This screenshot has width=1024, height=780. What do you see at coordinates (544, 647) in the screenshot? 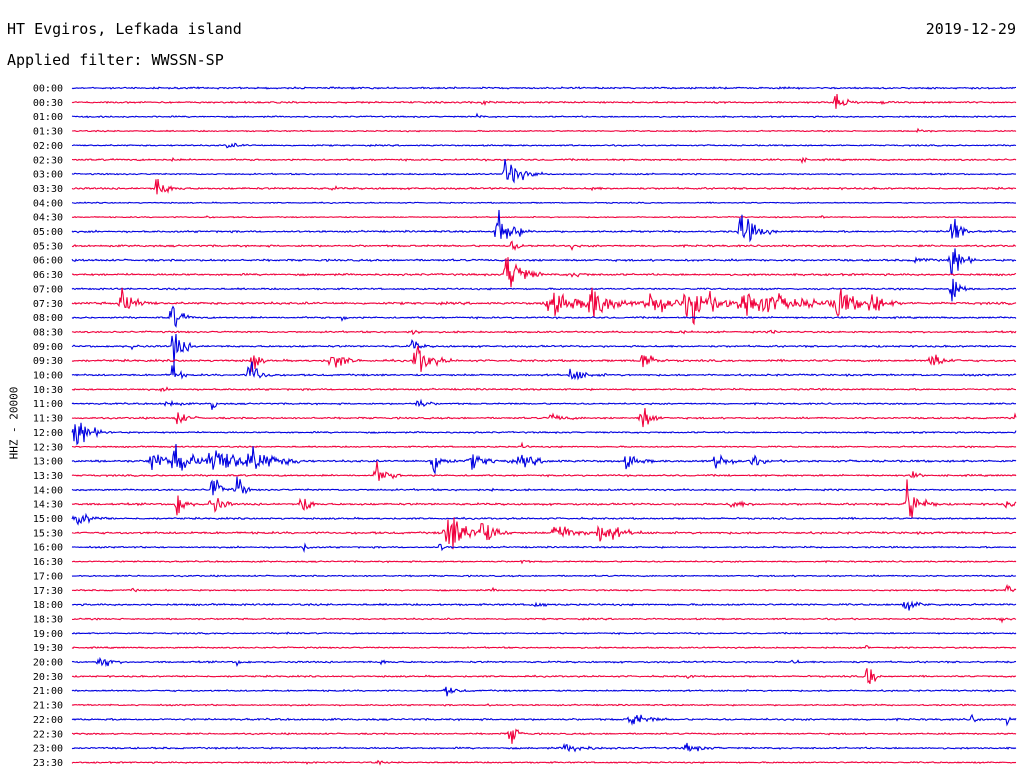
I see `trace-1930` at bounding box center [544, 647].